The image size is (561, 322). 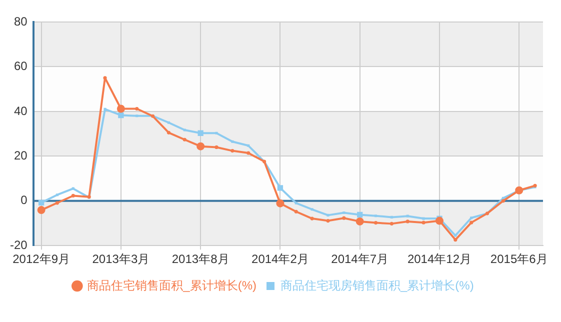 I want to click on x-tick-label: 2014年2月, so click(x=280, y=259).